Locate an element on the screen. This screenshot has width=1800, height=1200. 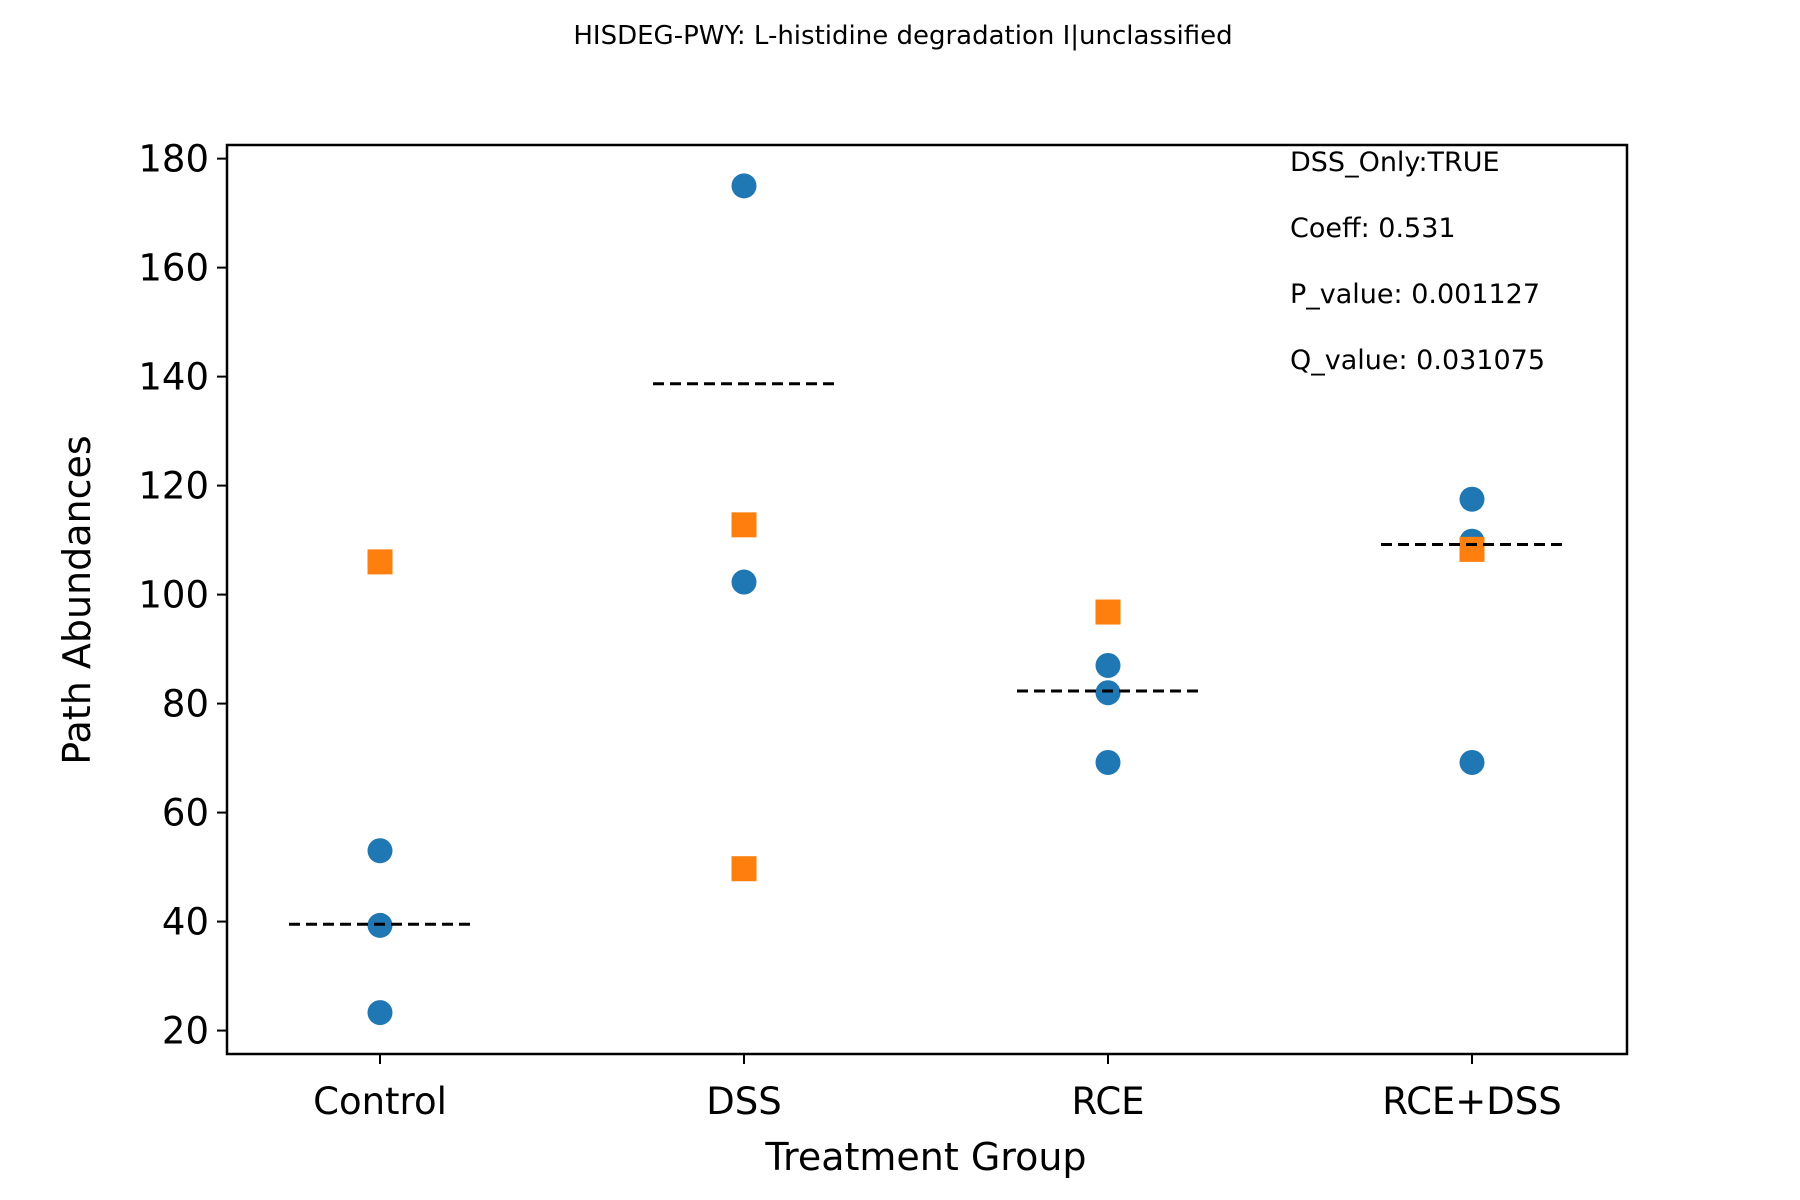
y-tick-label: 20 is located at coordinates (185, 1031).